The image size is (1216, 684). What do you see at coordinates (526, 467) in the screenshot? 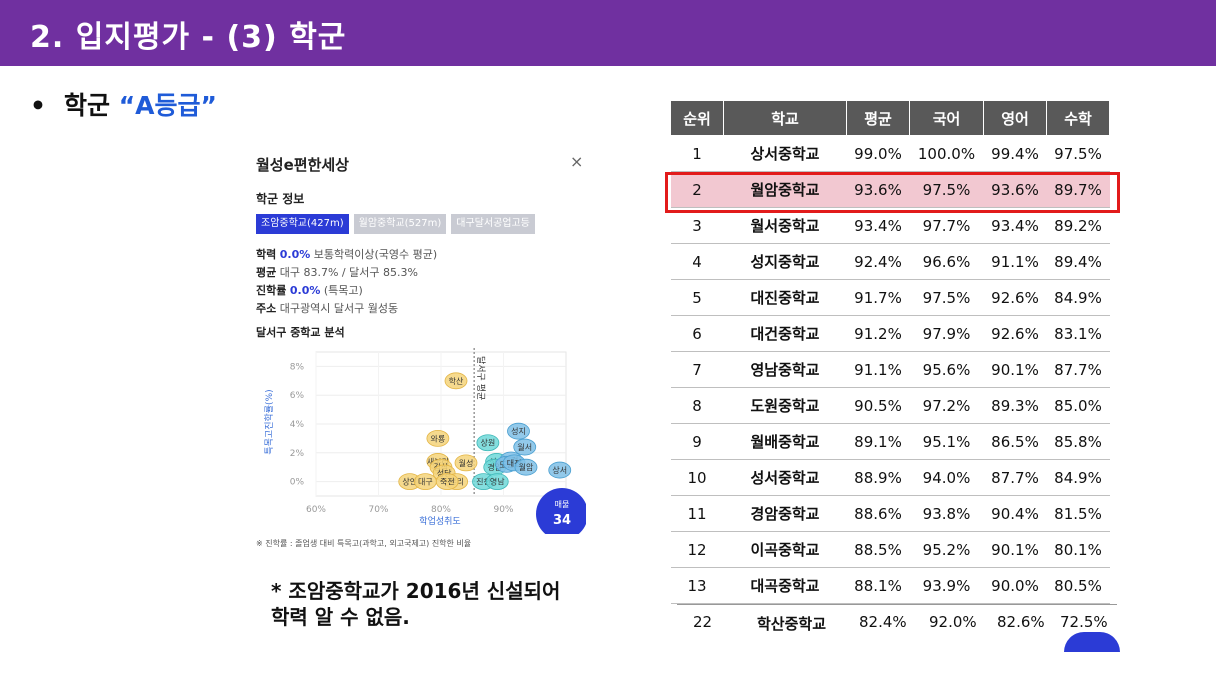
I see `scatter-point: 월암` at bounding box center [526, 467].